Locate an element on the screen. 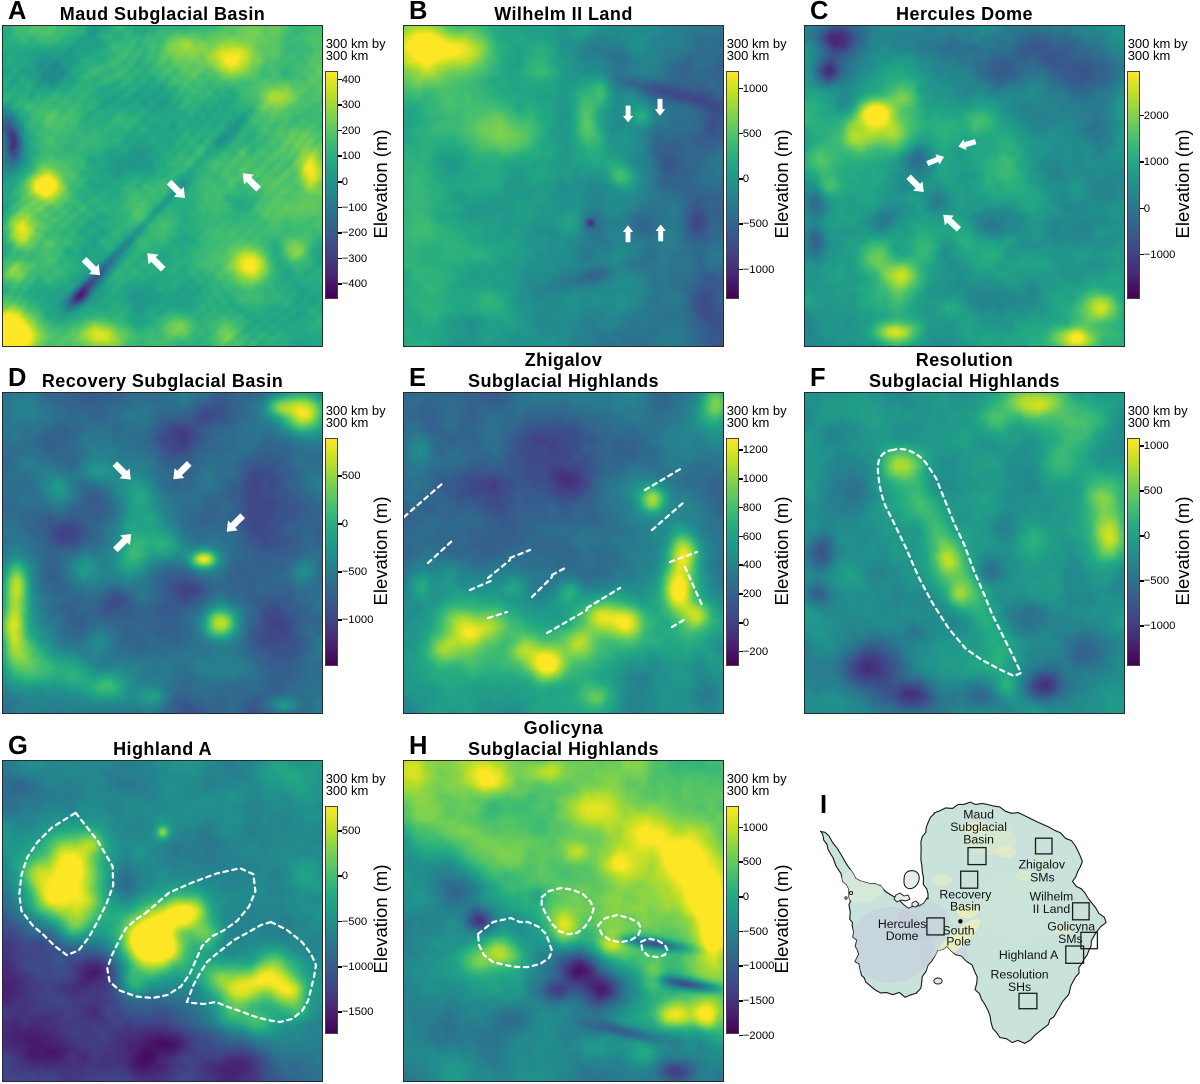  svg-text: South is located at coordinates (958, 931).